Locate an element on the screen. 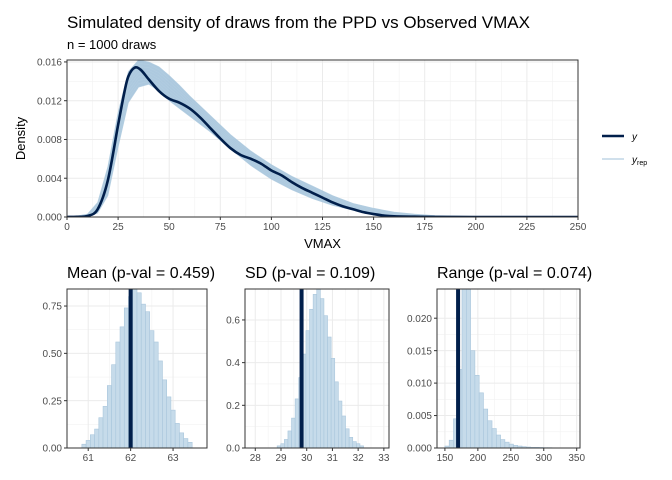  x-tick-label: 225 is located at coordinates (527, 227).